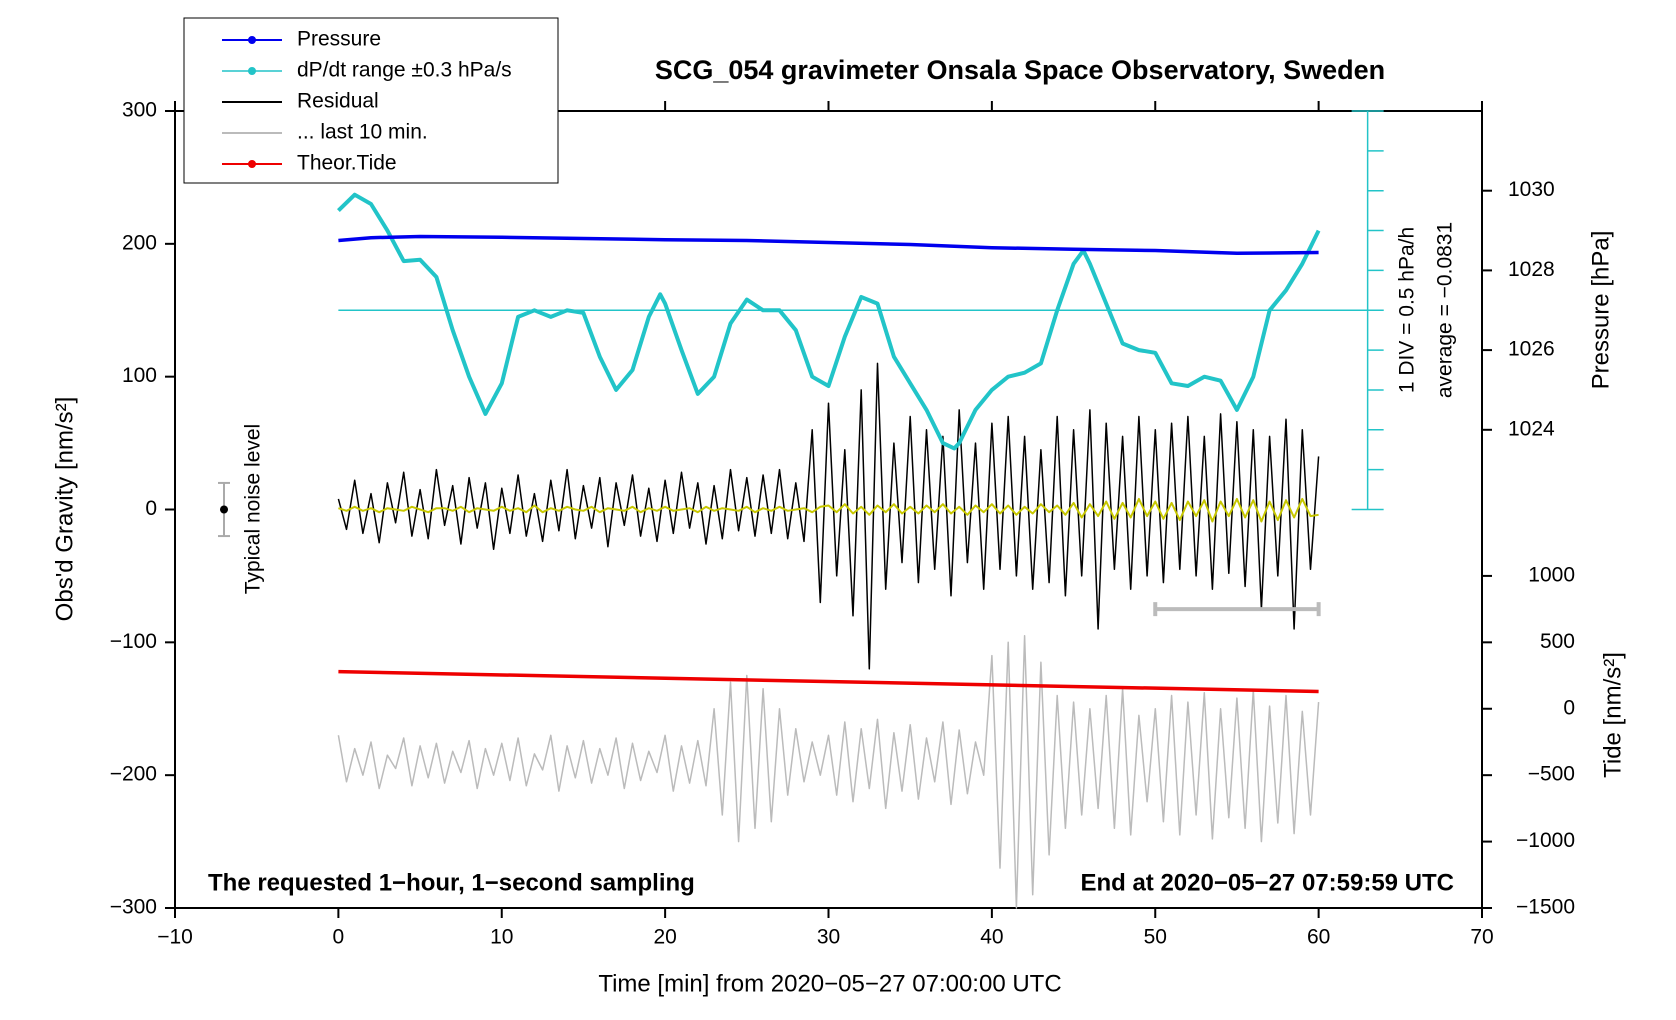 This screenshot has height=1020, width=1676. I want to click on y3-tick-label: 0, so click(1569, 707).